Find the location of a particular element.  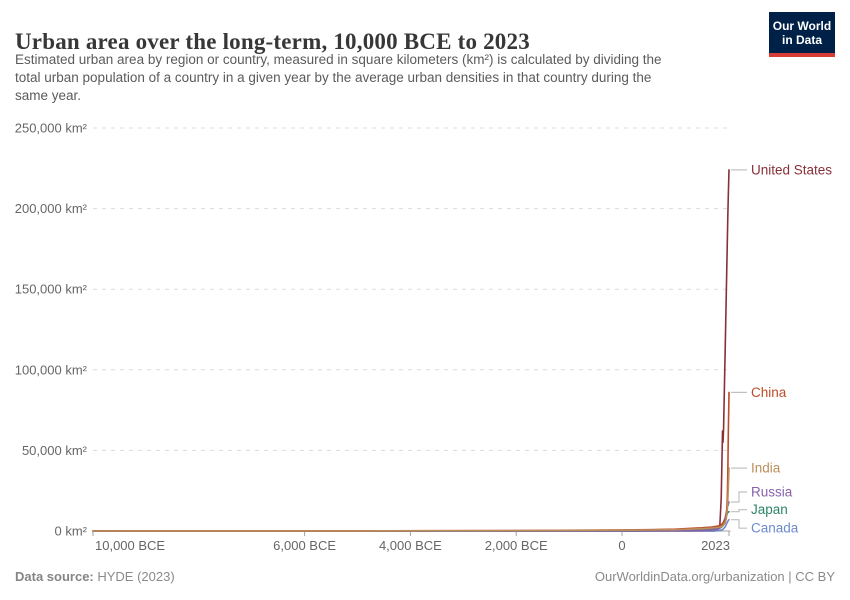

x-axis-tick-label: 2,000 BCE is located at coordinates (516, 545).